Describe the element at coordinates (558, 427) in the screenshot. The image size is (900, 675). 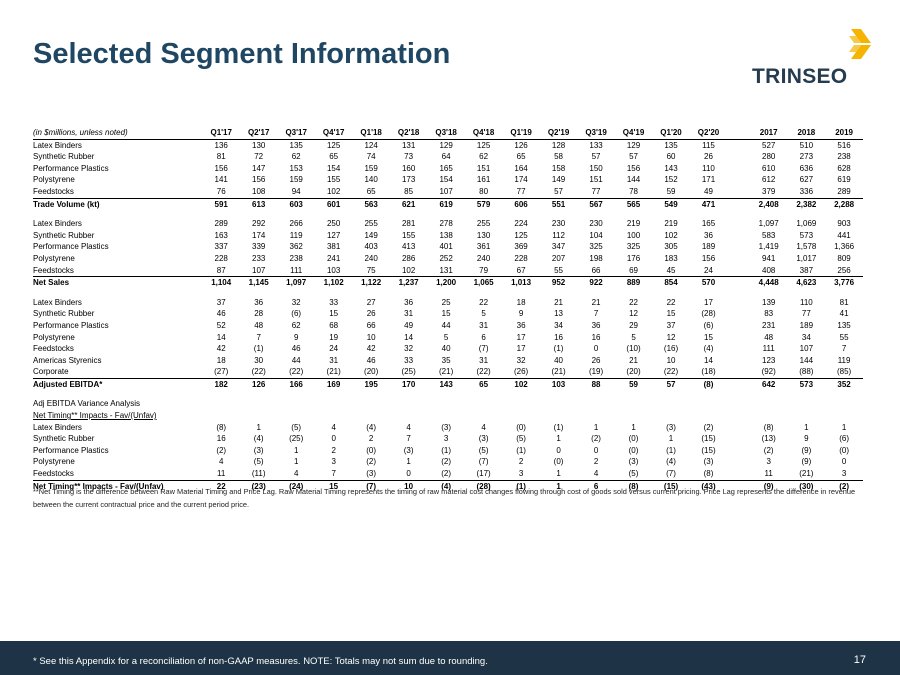
I see `table-cell: (1)` at that location.